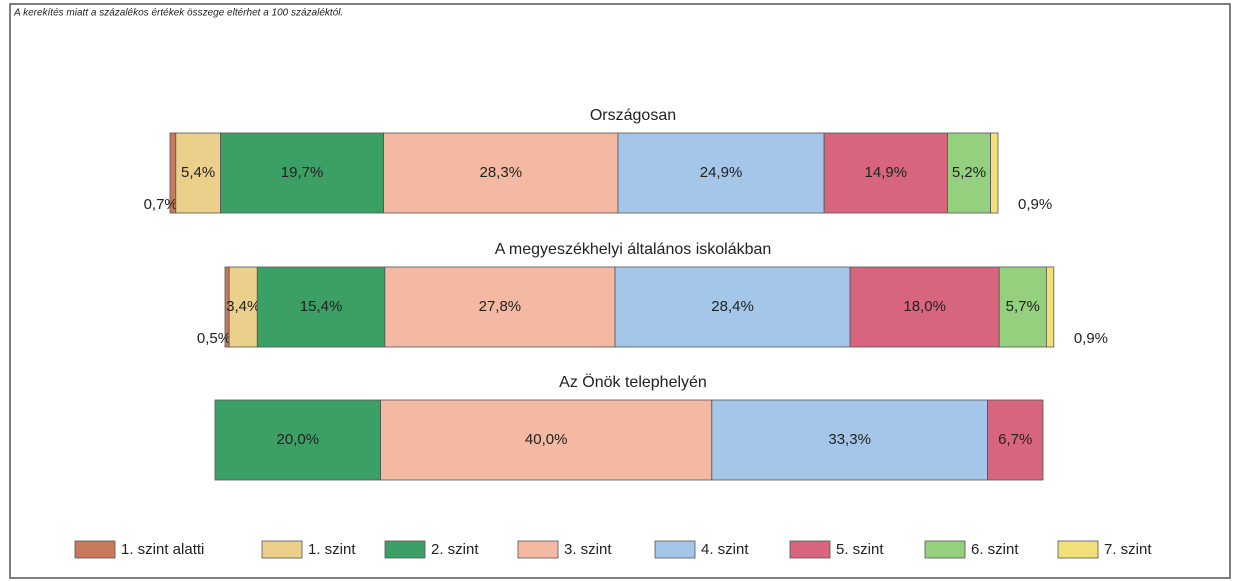 The height and width of the screenshot is (581, 1238). What do you see at coordinates (633, 115) in the screenshot?
I see `group-title: Országosan` at bounding box center [633, 115].